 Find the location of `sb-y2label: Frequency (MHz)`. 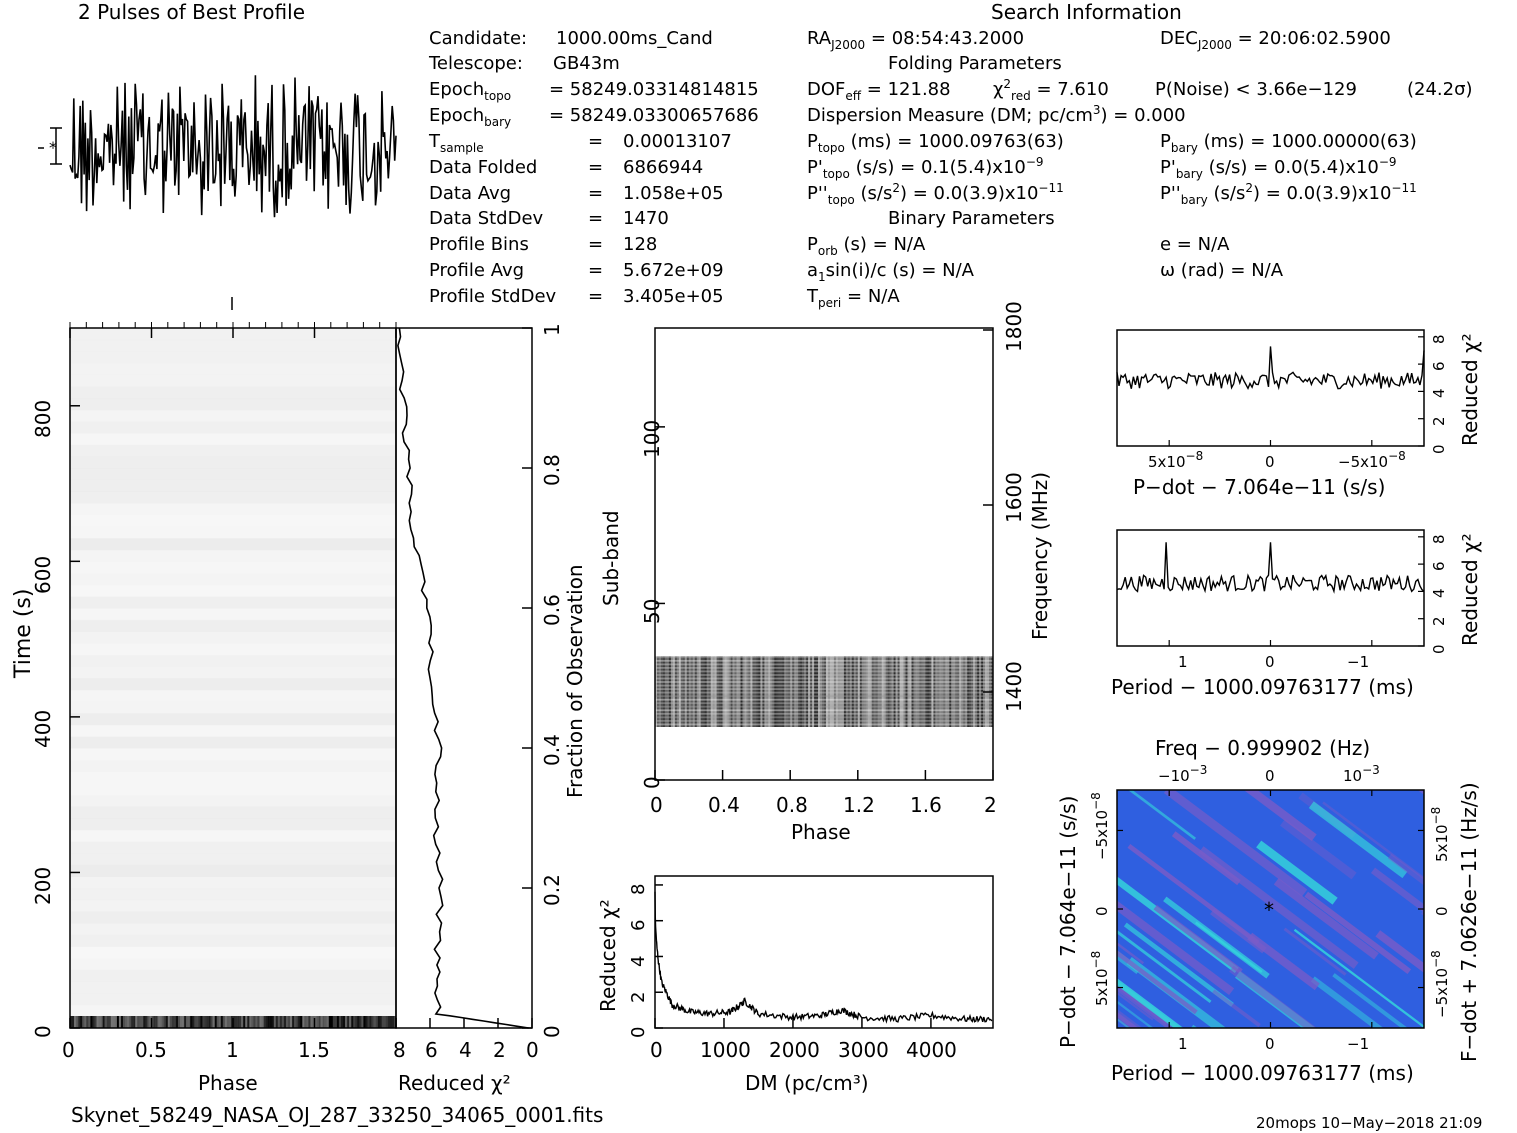

sb-y2label: Frequency (MHz) is located at coordinates (1040, 555).